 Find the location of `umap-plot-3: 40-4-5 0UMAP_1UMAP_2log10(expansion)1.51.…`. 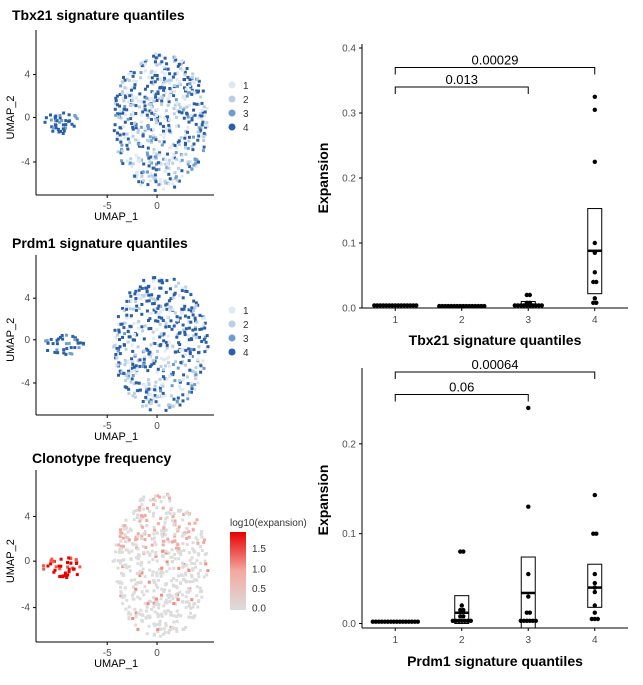

umap-plot-3: 40-4-5 0UMAP_1UMAP_2log10(expansion)1.51.… is located at coordinates (156, 570).